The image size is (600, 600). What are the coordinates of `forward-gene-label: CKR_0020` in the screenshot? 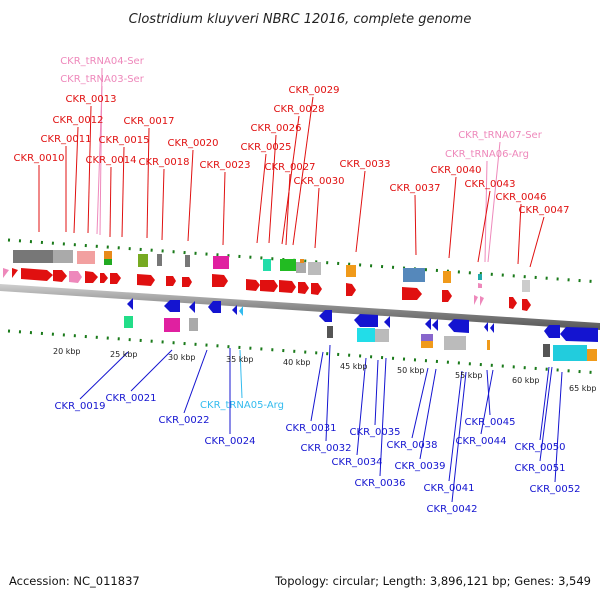 It's located at (193, 143).